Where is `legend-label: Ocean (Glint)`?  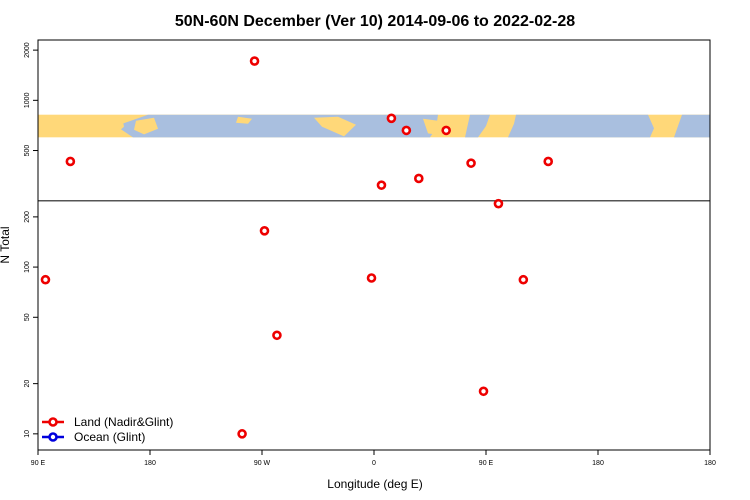 legend-label: Ocean (Glint) is located at coordinates (109, 437).